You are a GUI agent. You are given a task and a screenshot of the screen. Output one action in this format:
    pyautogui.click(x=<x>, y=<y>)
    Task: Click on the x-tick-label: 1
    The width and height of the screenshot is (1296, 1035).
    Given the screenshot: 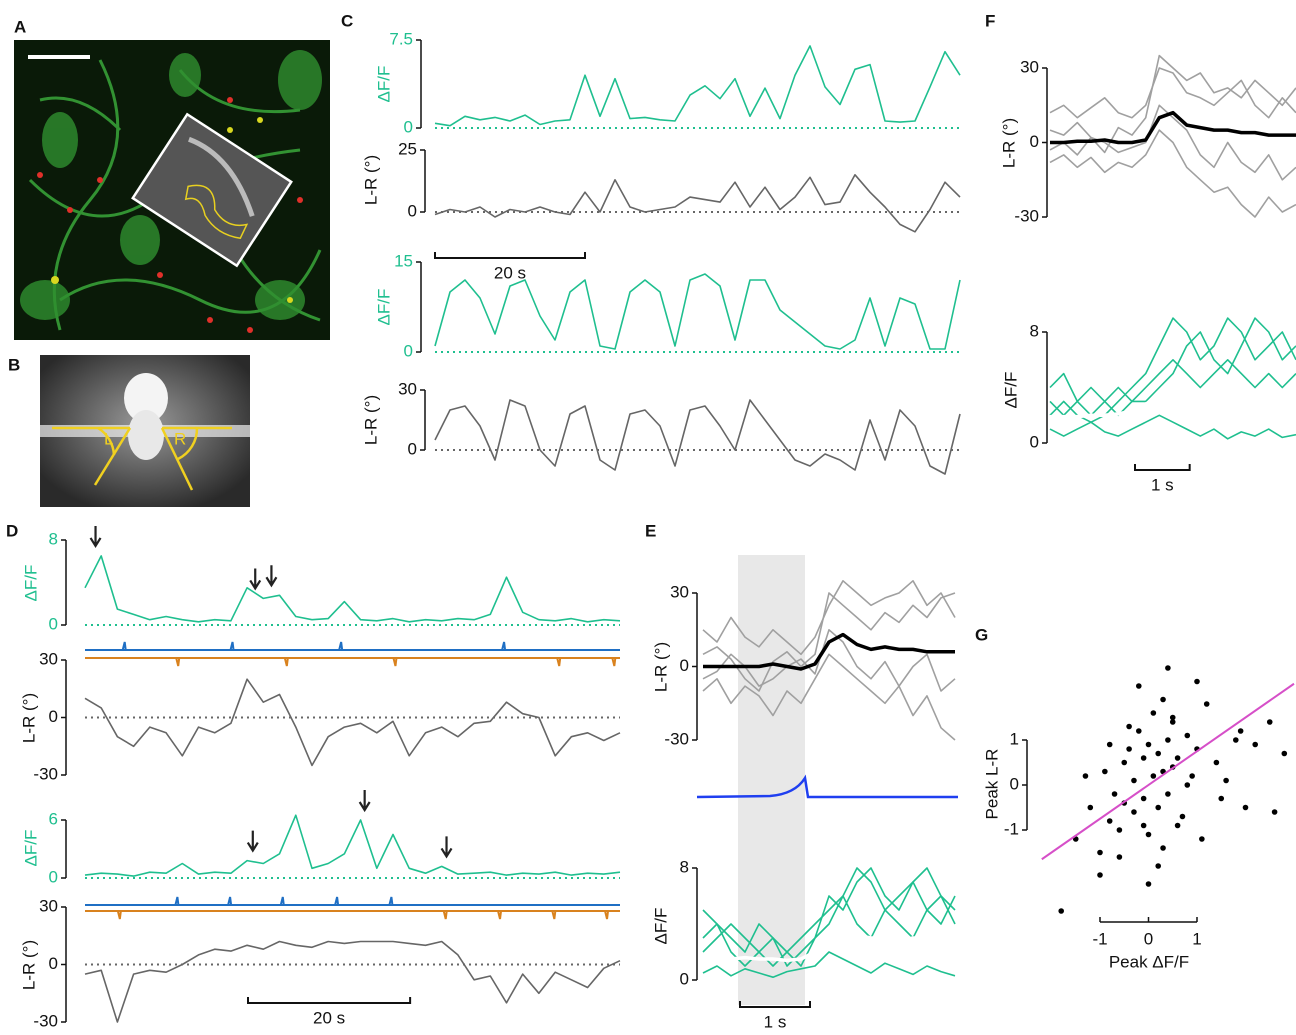 What is the action you would take?
    pyautogui.click(x=1196, y=938)
    